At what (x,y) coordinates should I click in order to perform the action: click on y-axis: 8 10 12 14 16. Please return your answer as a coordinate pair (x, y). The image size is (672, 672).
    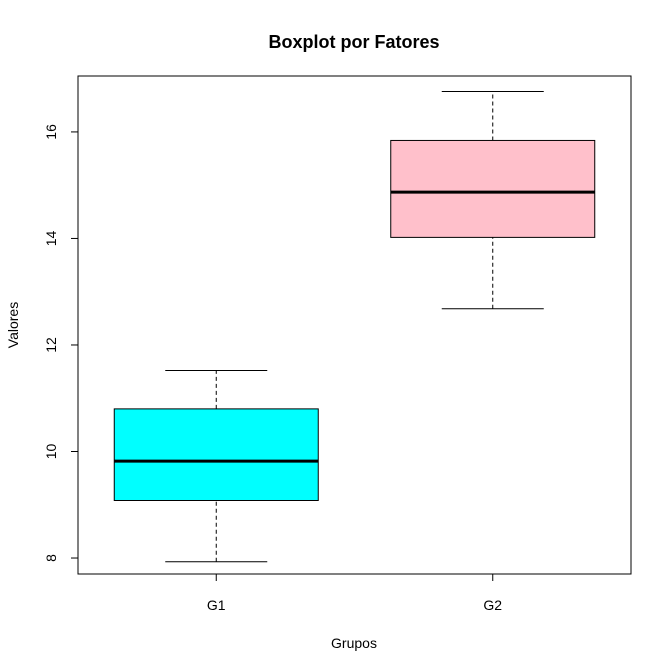
    Looking at the image, I should click on (61, 343).